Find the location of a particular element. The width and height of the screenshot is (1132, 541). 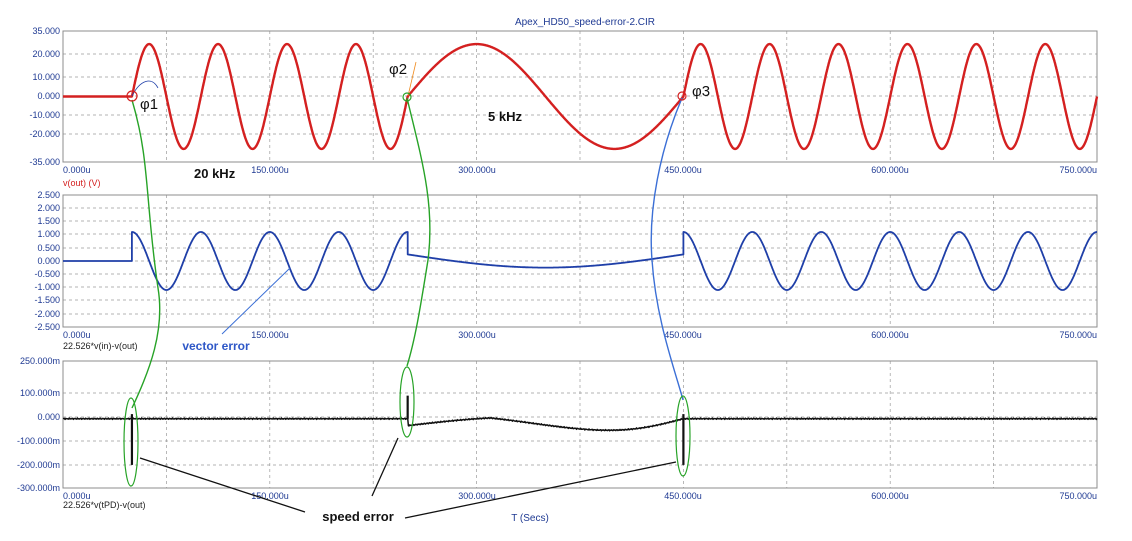

speed-error-pointers is located at coordinates (408, 478).